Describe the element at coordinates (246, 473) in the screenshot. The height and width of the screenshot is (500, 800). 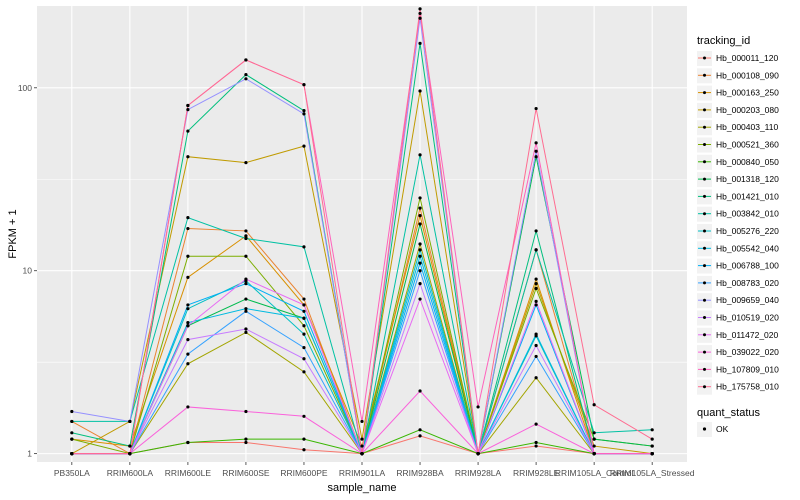
I see `x-tick-label: RRIM600SE` at that location.